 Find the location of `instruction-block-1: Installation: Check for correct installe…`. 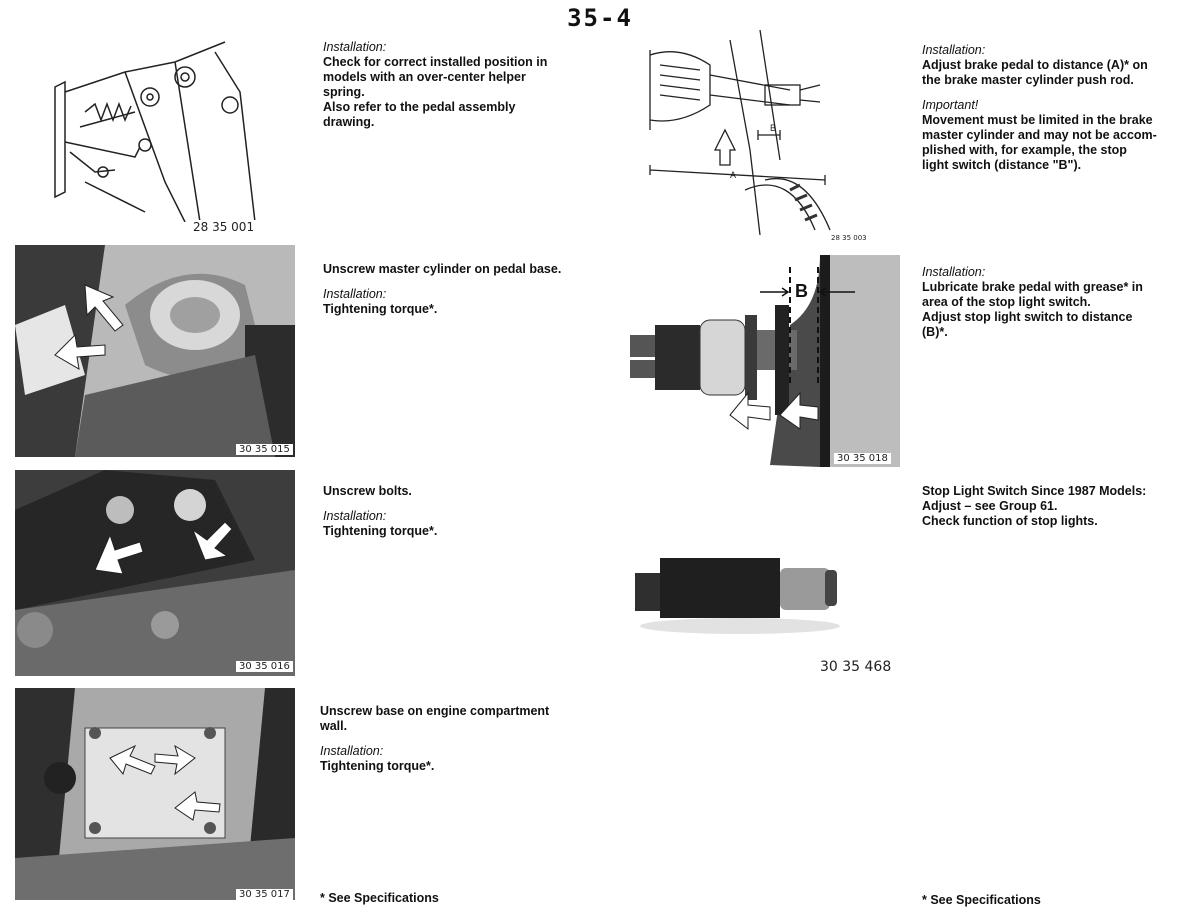

instruction-block-1: Installation: Check for correct installe… is located at coordinates (458, 85).